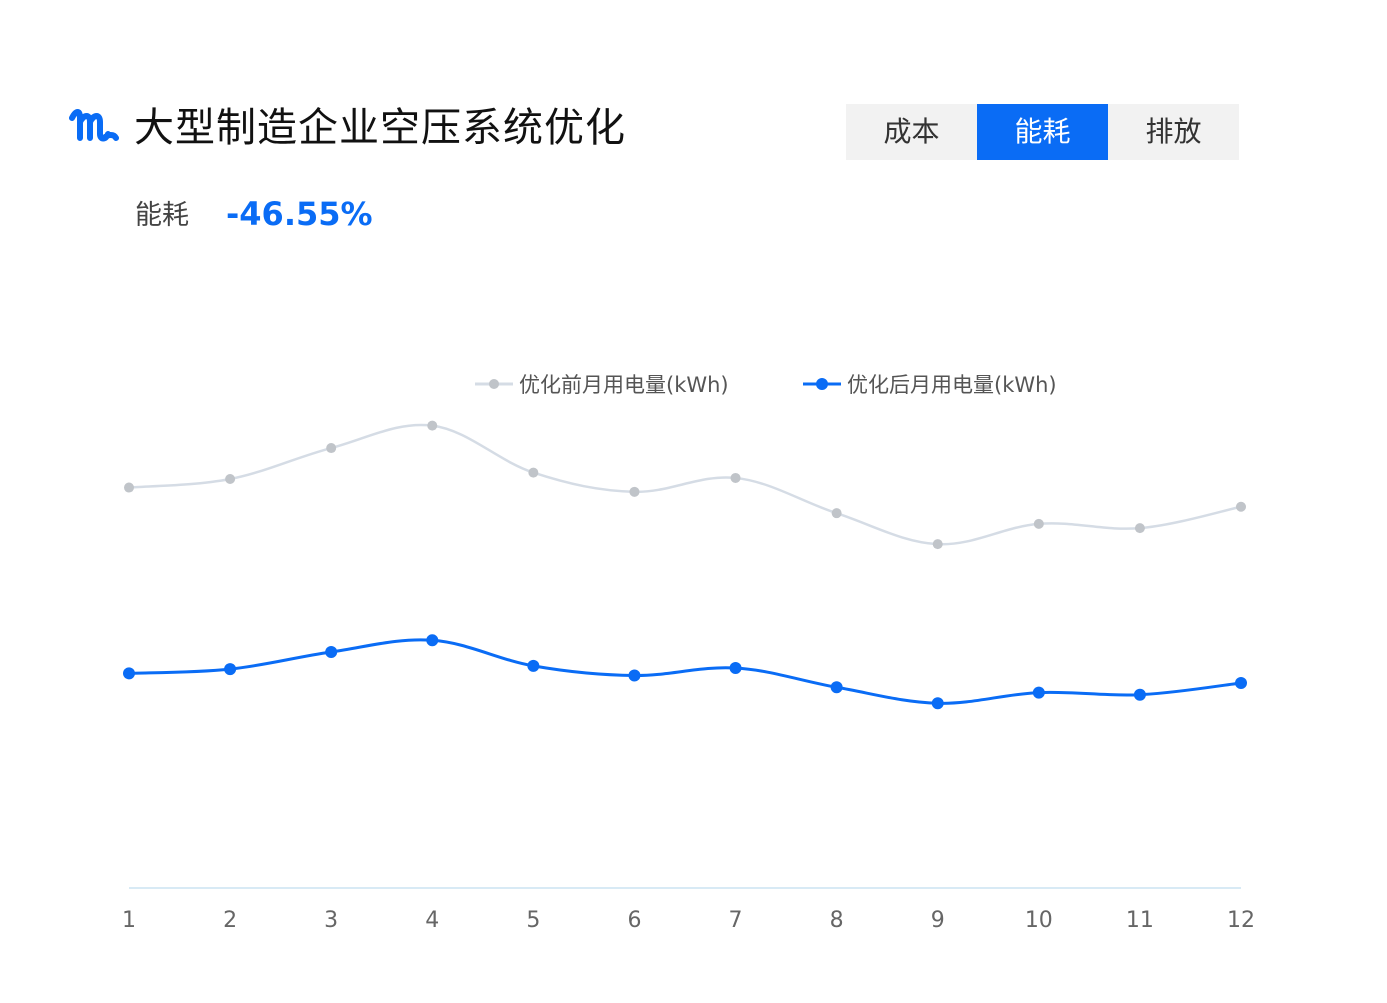 The height and width of the screenshot is (1003, 1387). What do you see at coordinates (380, 128) in the screenshot?
I see `page-title: 大型制造企业空压系统优化` at bounding box center [380, 128].